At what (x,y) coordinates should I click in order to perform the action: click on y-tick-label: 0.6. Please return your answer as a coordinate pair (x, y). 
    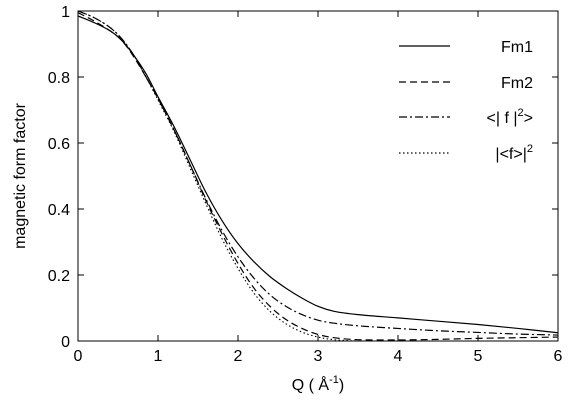
    Looking at the image, I should click on (59, 144).